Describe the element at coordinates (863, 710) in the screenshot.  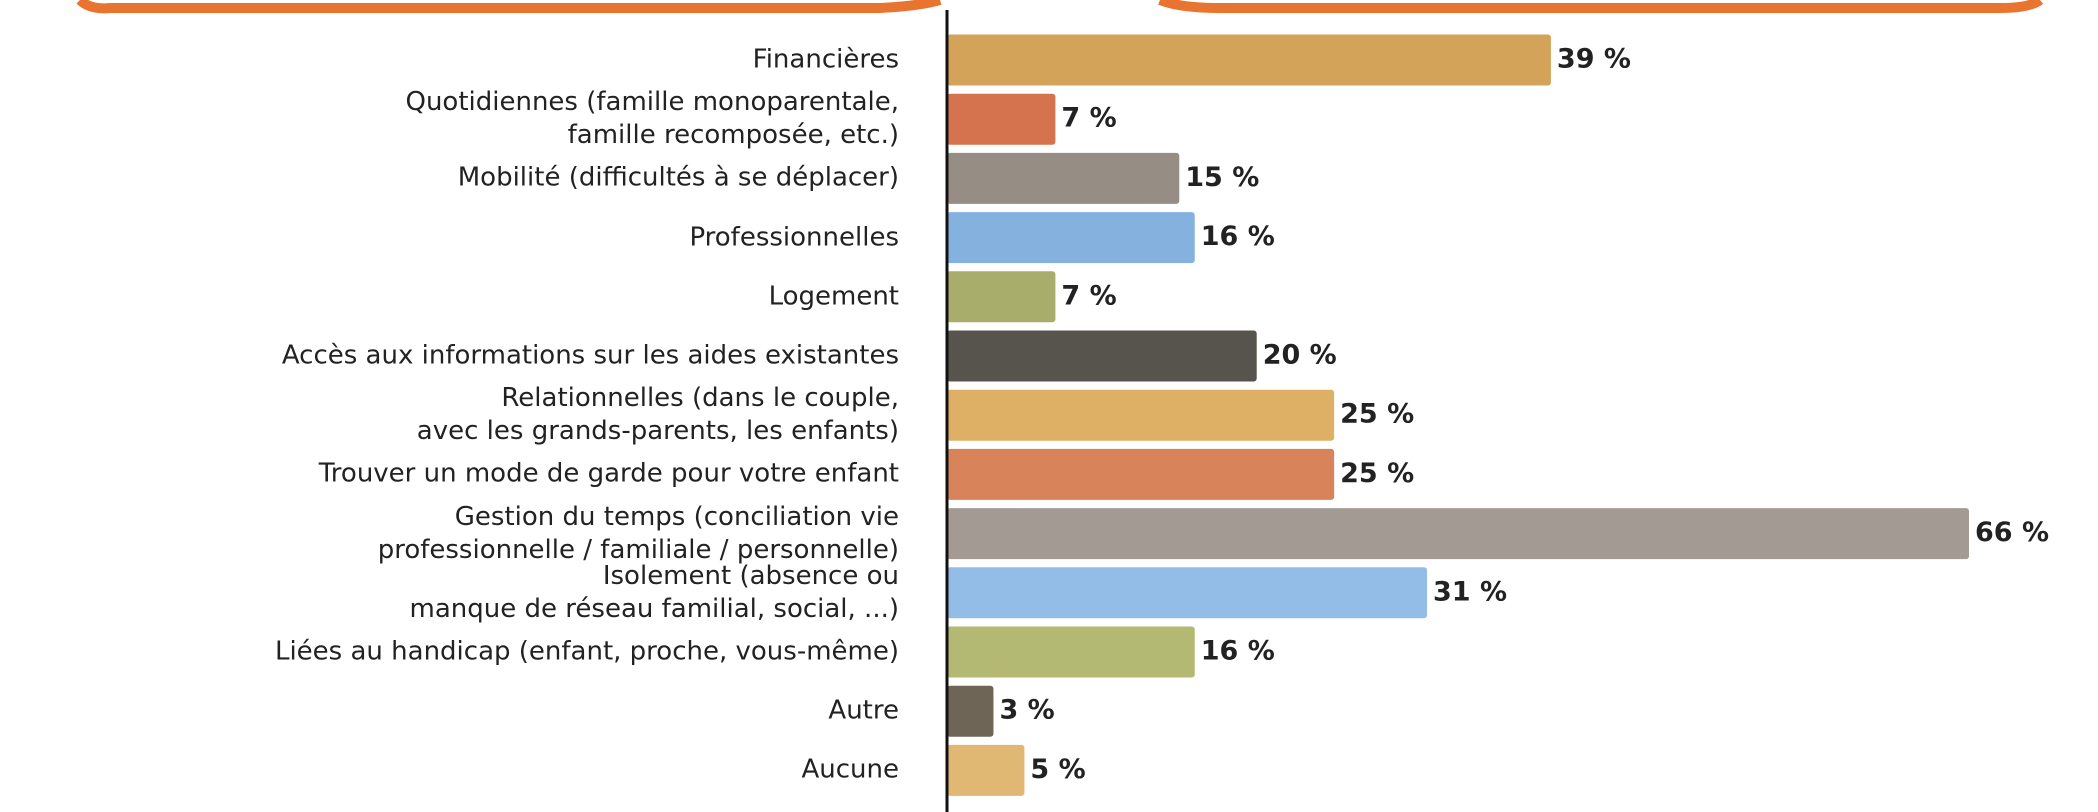
I see `category-label: Autre` at that location.